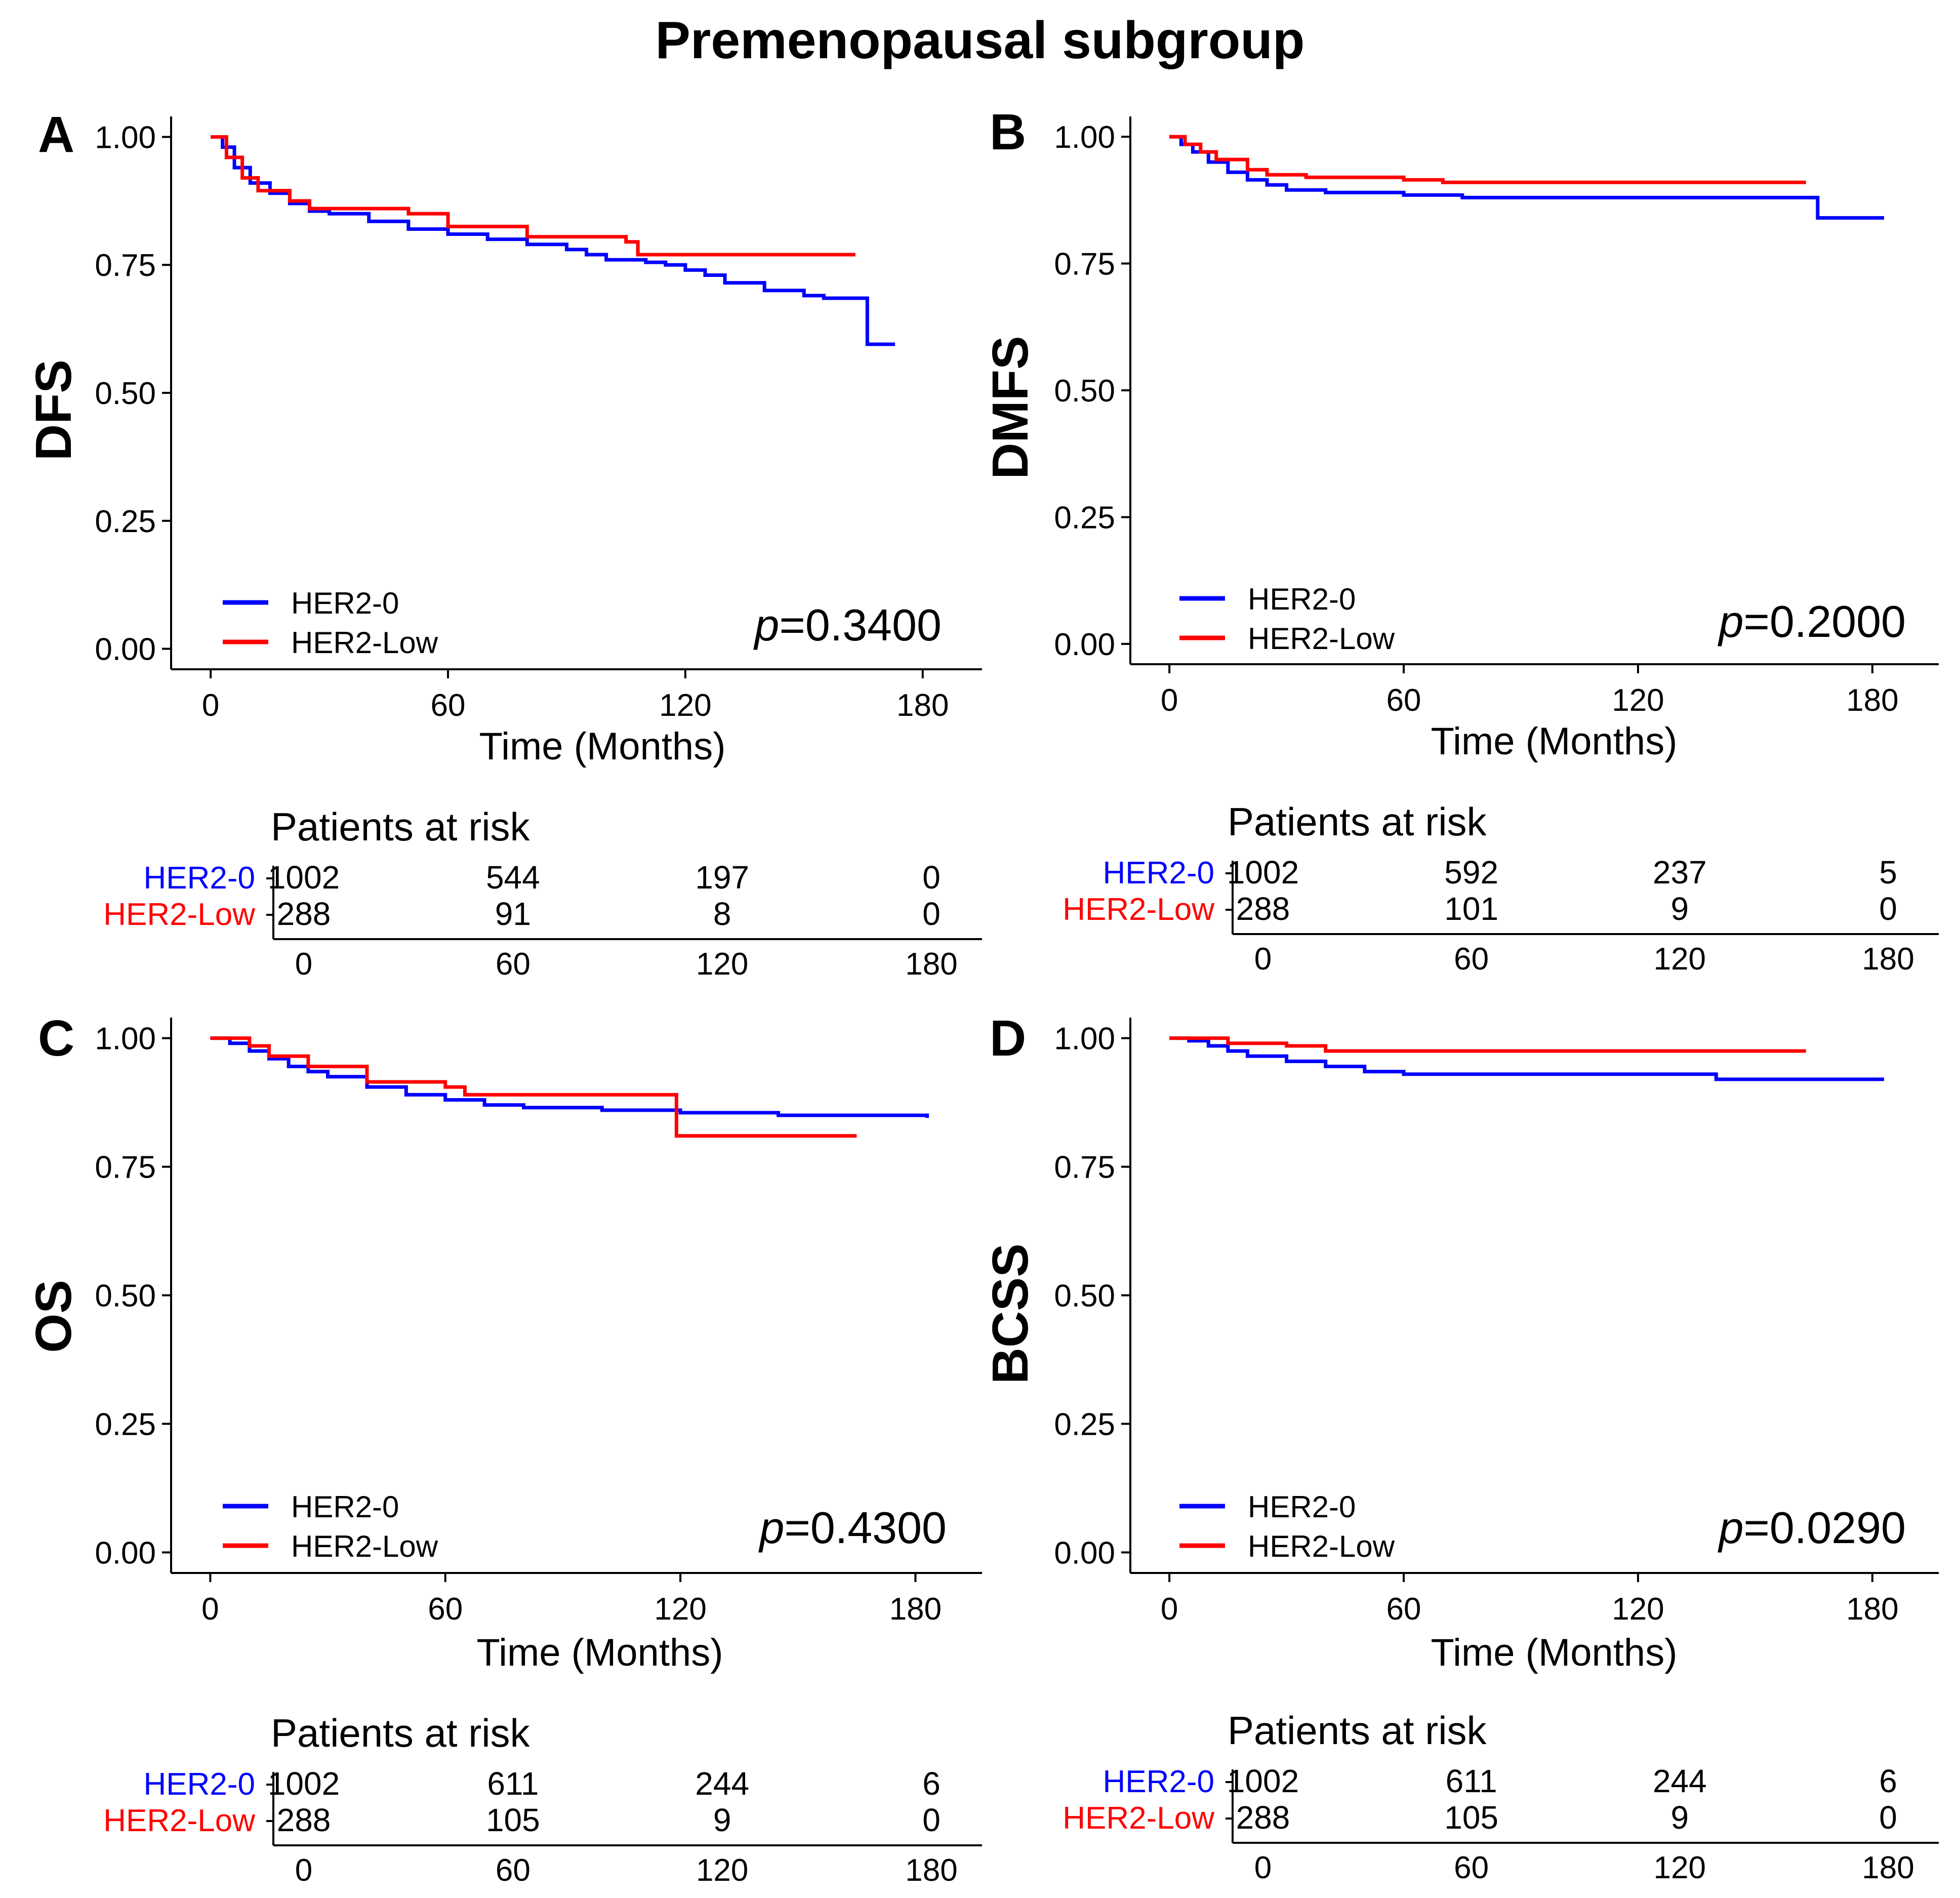 The height and width of the screenshot is (1898, 1960). I want to click on y-axis-label: DMFS, so click(1011, 407).